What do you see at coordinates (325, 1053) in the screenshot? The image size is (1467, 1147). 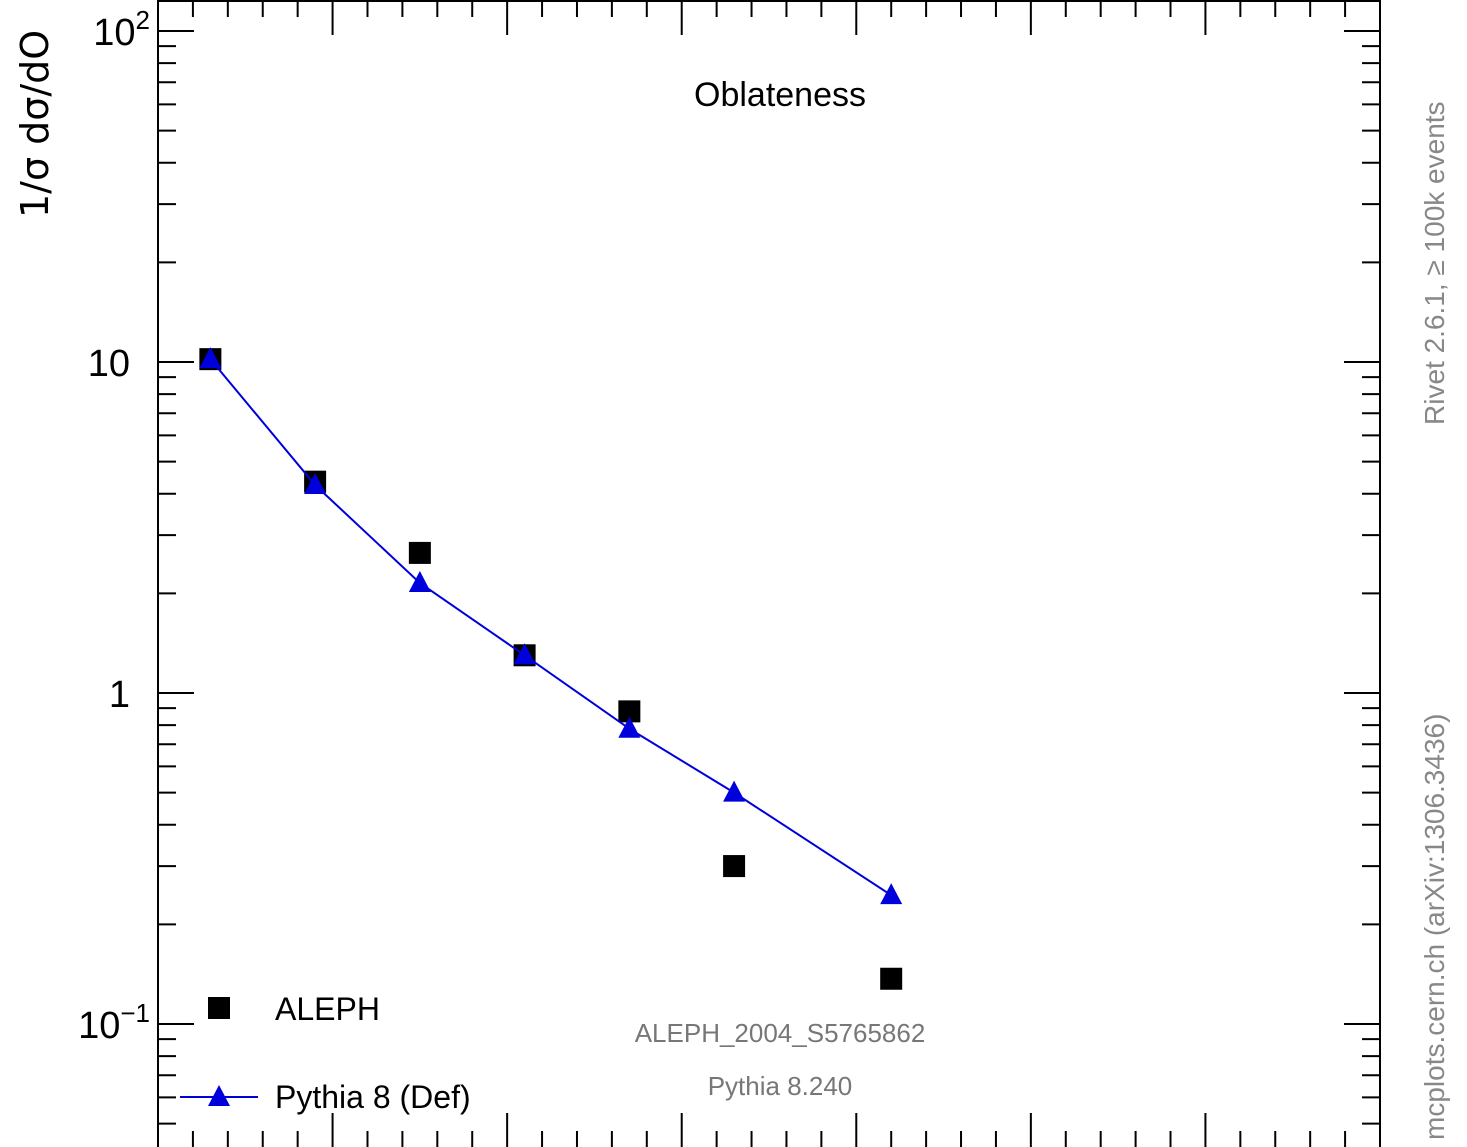 I see `legend: ALEPH Pythia 8 (Def)` at bounding box center [325, 1053].